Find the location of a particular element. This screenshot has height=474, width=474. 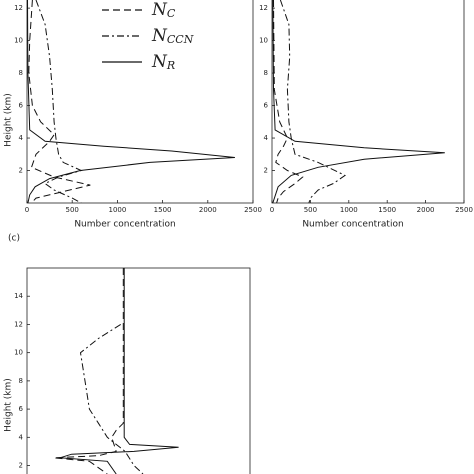

legend-subscript: R is located at coordinates (170, 65).